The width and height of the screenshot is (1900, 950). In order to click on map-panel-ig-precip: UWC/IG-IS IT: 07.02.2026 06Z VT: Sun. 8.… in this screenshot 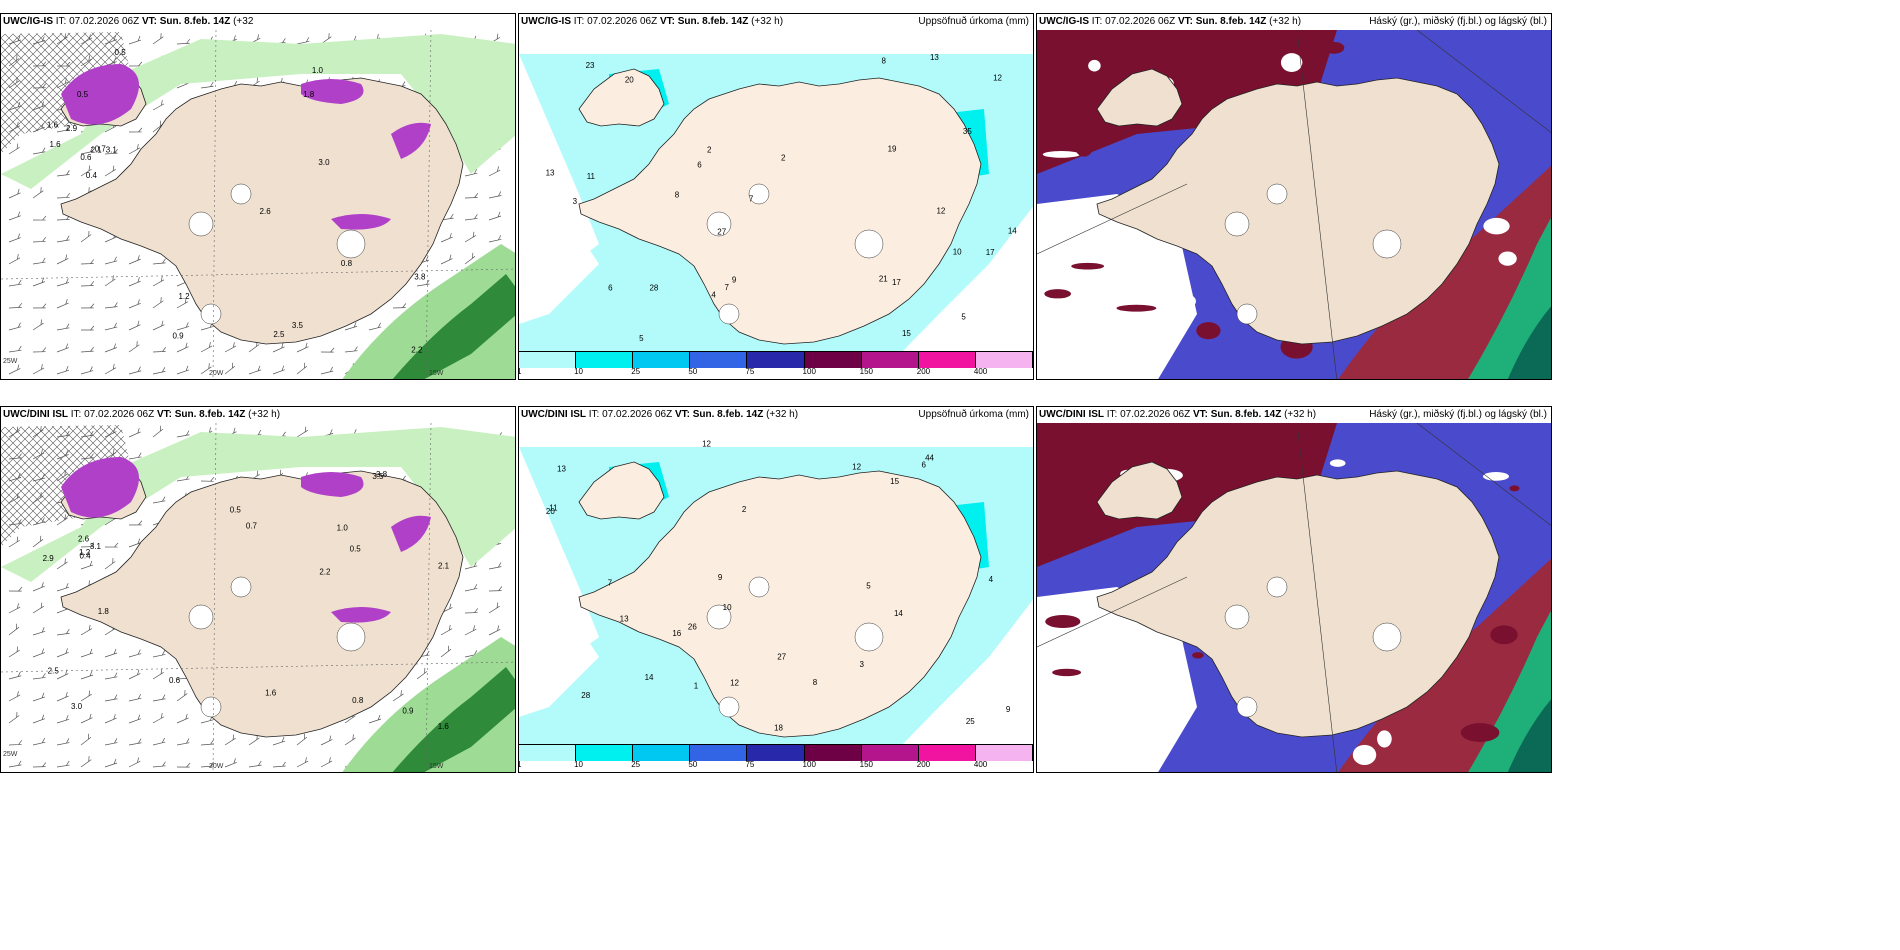, I will do `click(258, 196)`.